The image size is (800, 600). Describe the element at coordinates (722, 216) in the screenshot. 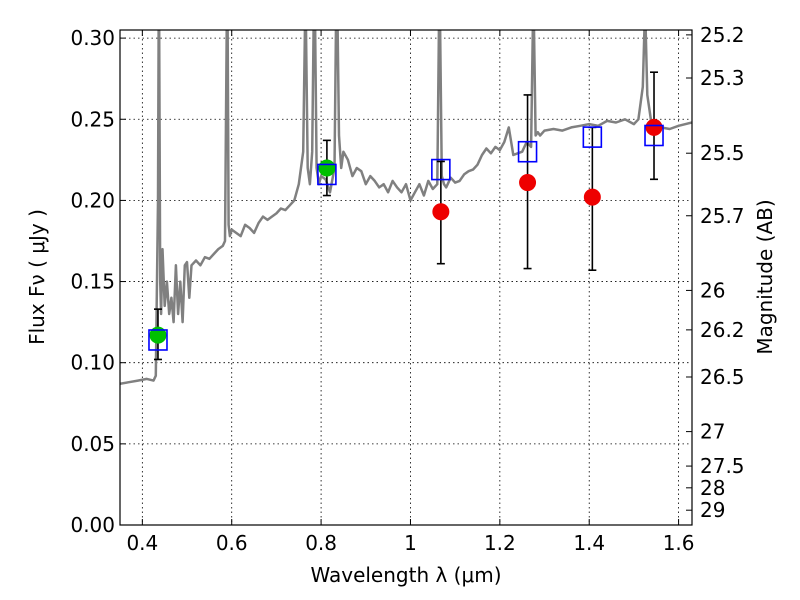

I see `y2-tick-label: 25.7` at that location.